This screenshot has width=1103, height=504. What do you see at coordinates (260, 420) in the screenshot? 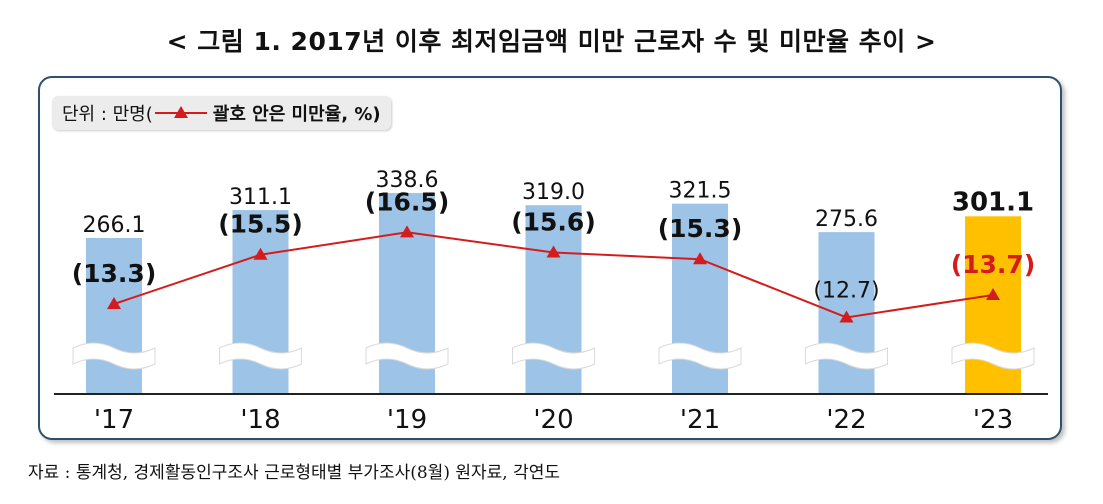
I see `x-tick-label-1: '18` at bounding box center [260, 420].